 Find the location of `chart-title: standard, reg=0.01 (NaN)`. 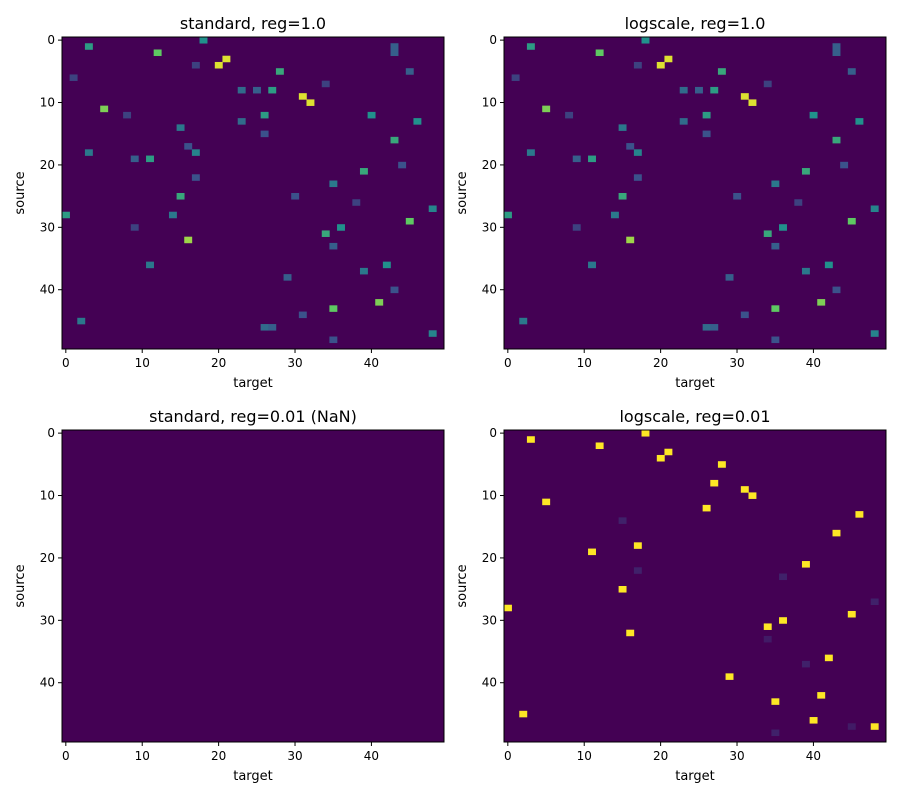

chart-title: standard, reg=0.01 (NaN) is located at coordinates (253, 416).